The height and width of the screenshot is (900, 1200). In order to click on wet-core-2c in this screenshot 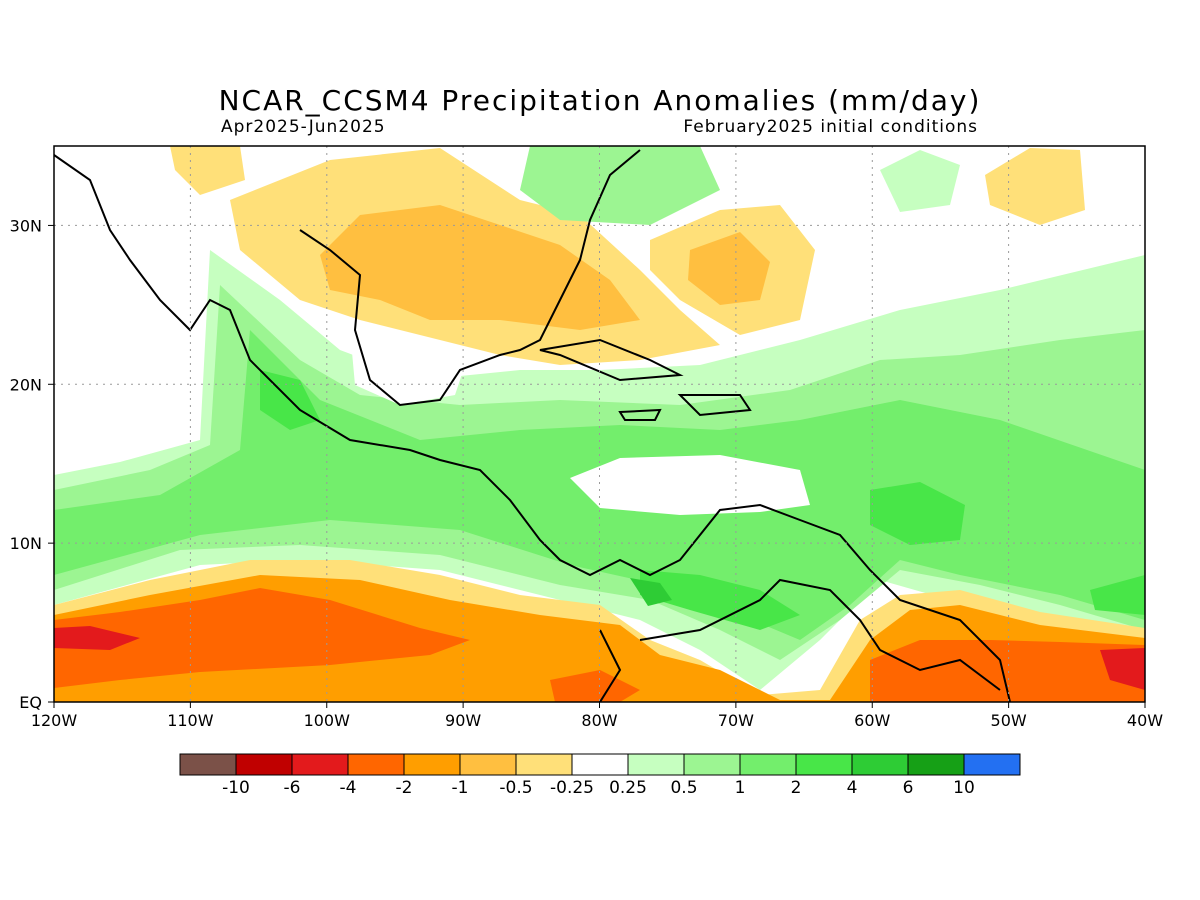, I will do `click(917, 513)`.